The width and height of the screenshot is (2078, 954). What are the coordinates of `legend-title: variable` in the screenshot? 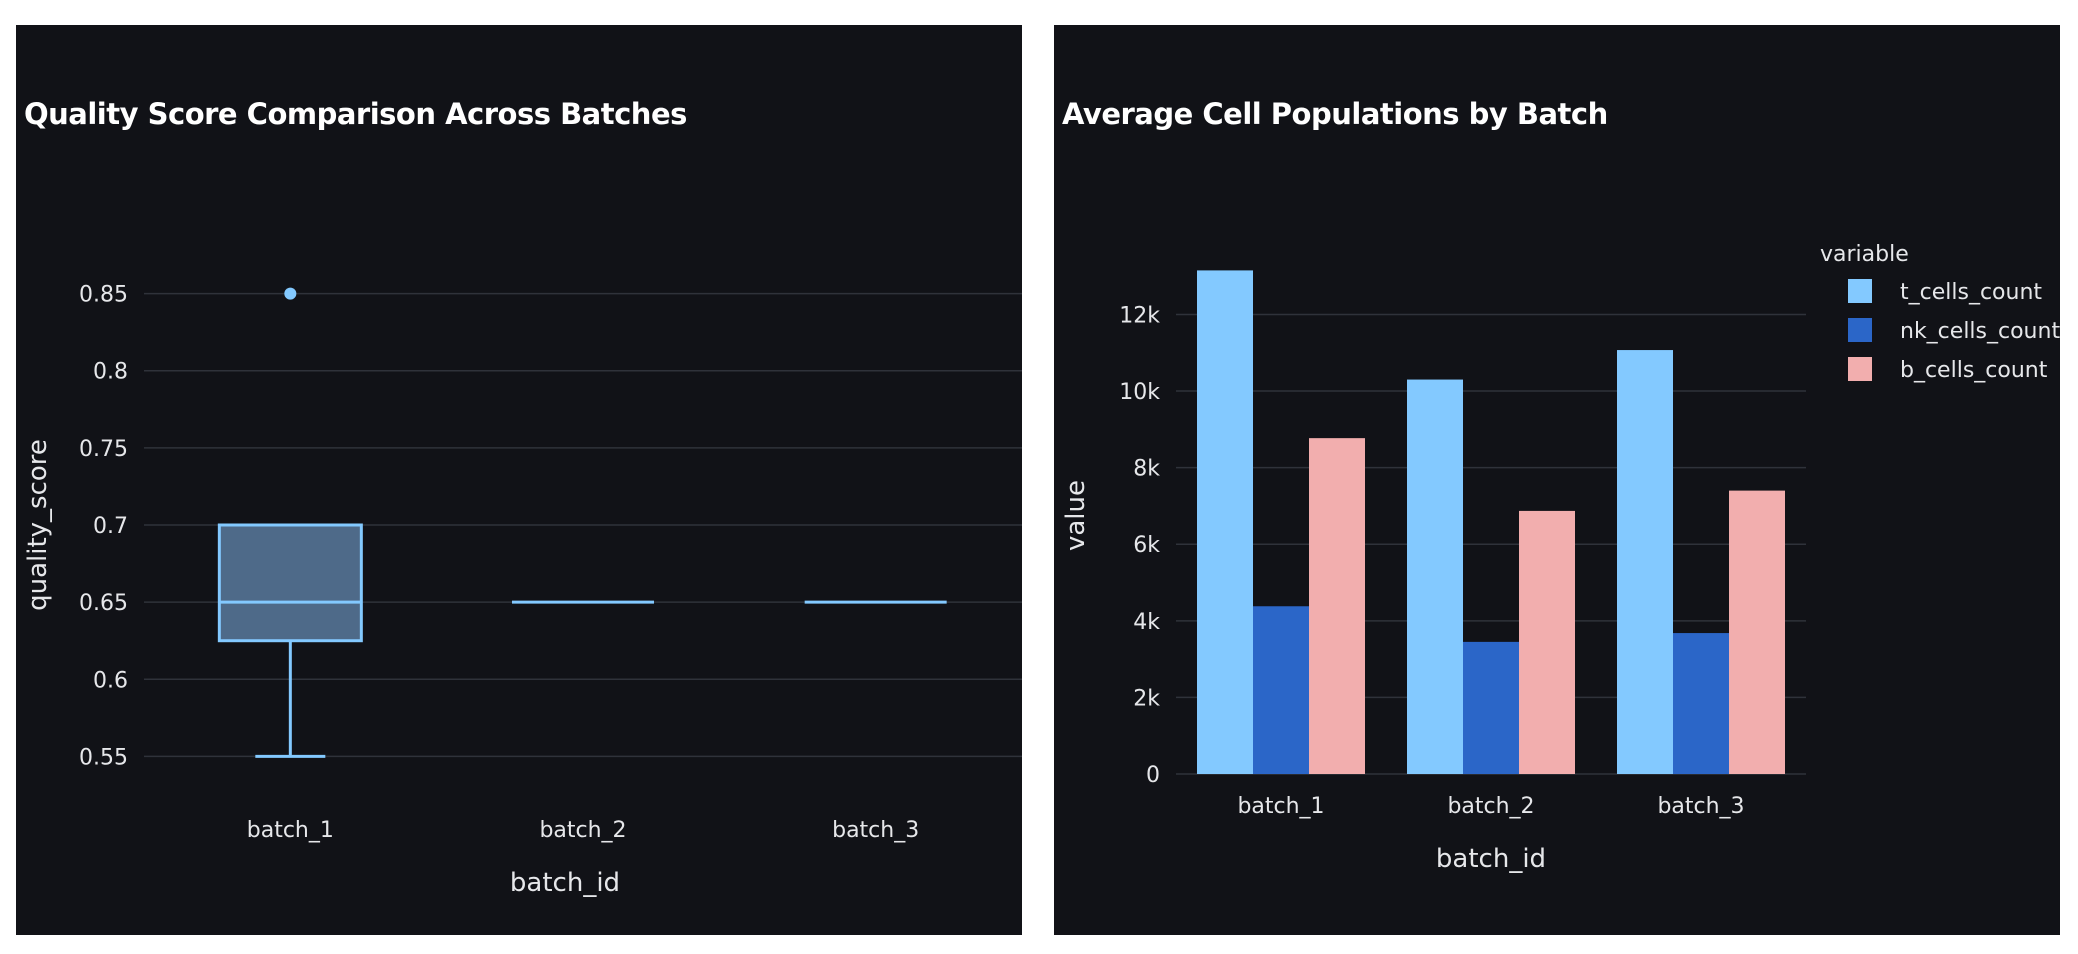 It's located at (1864, 254).